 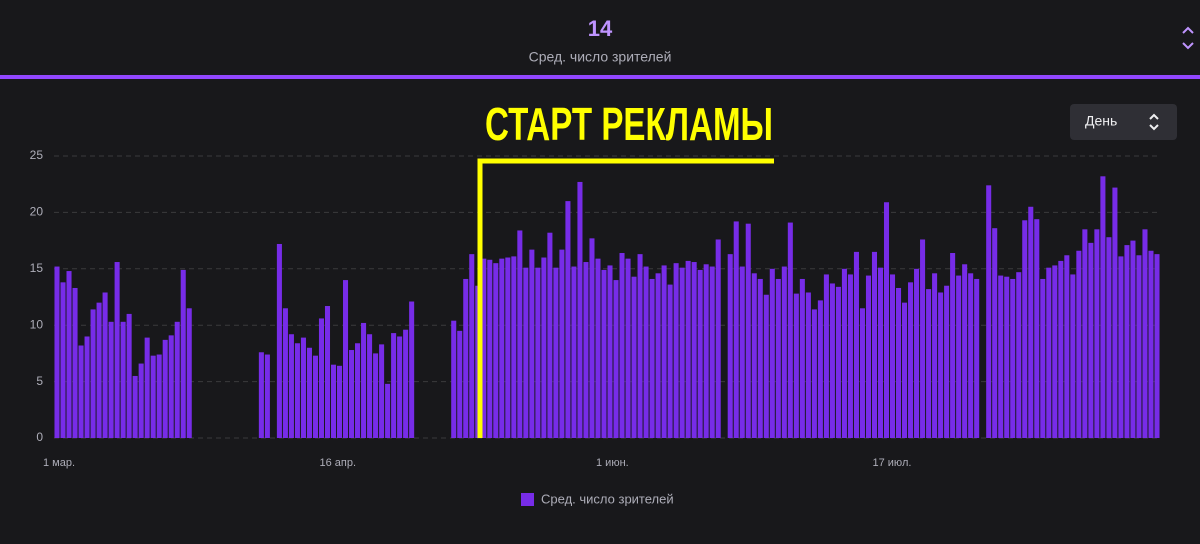 What do you see at coordinates (612, 463) in the screenshot?
I see `x-tick-label: 1 июн.` at bounding box center [612, 463].